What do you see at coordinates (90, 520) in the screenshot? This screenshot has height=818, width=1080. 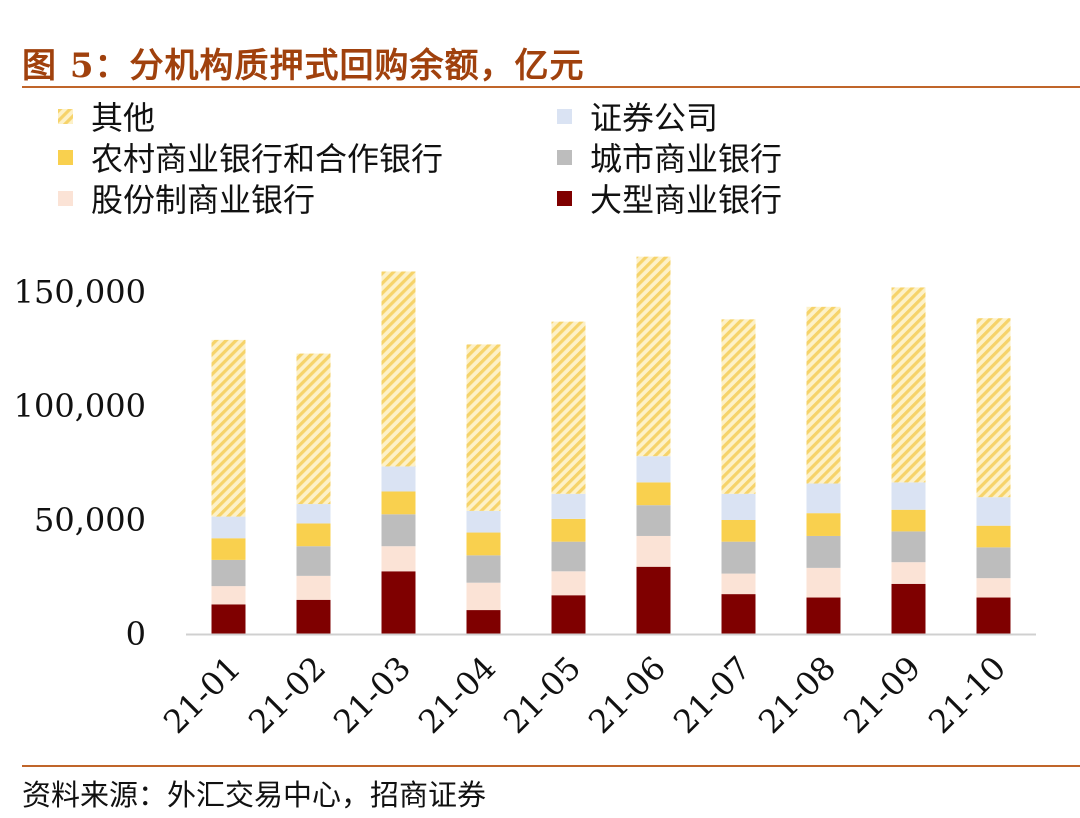 I see `y-tick-label: 50,000` at bounding box center [90, 520].